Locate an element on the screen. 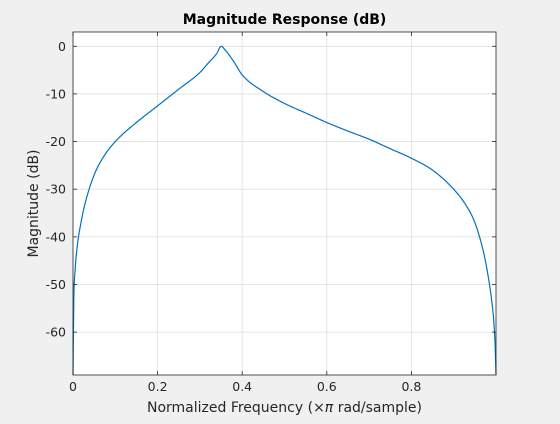 The image size is (560, 424). x-tick-label: 0.8 is located at coordinates (411, 386).